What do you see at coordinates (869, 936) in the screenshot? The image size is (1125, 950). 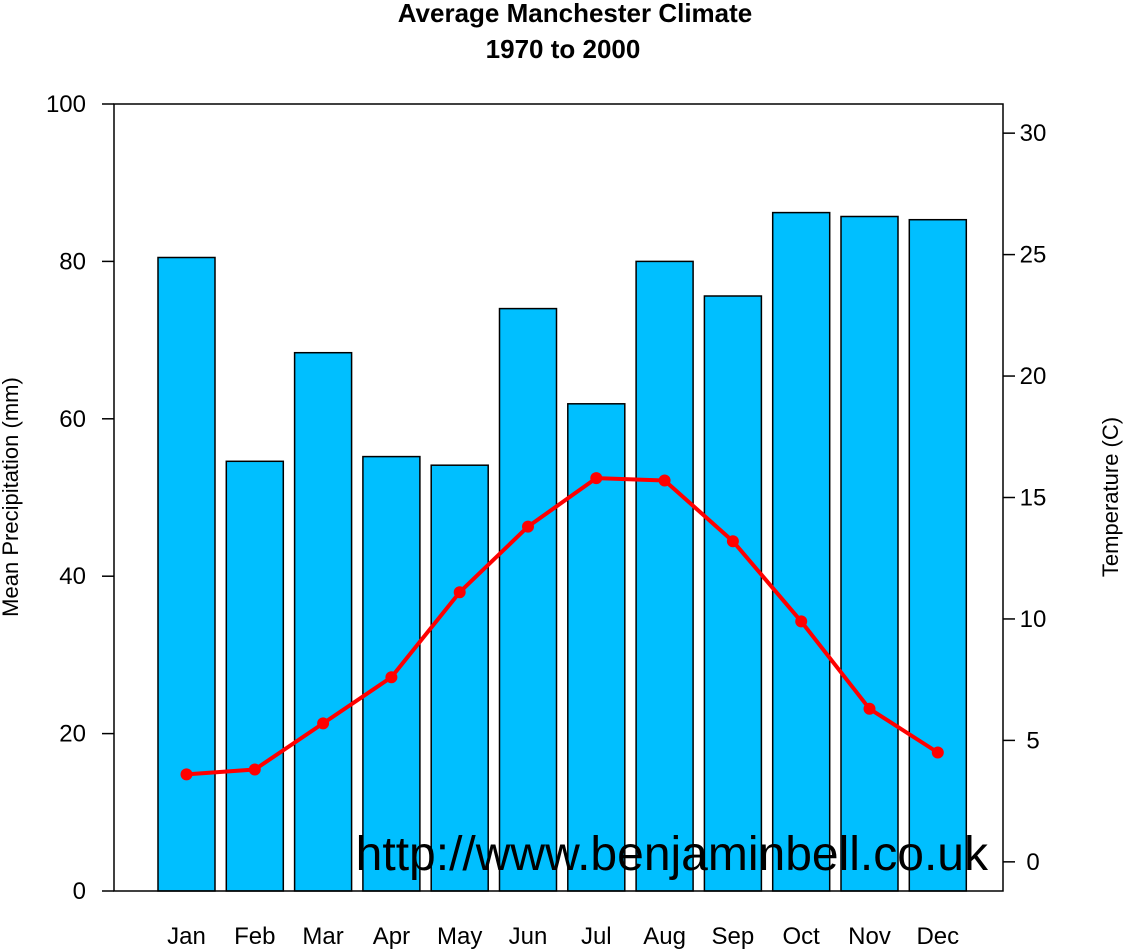 I see `x-tick-label: Nov` at bounding box center [869, 936].